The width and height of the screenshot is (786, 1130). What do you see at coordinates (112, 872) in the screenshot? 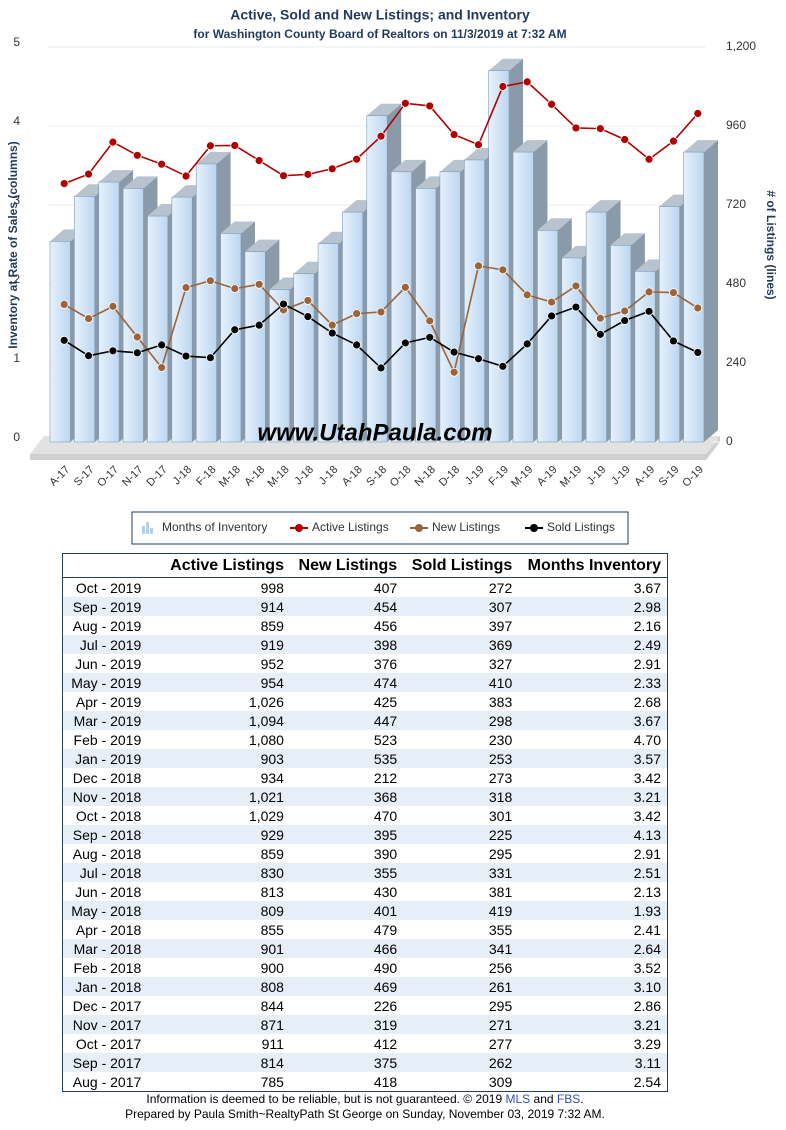
I see `table-cell: Jul - 2018` at bounding box center [112, 872].